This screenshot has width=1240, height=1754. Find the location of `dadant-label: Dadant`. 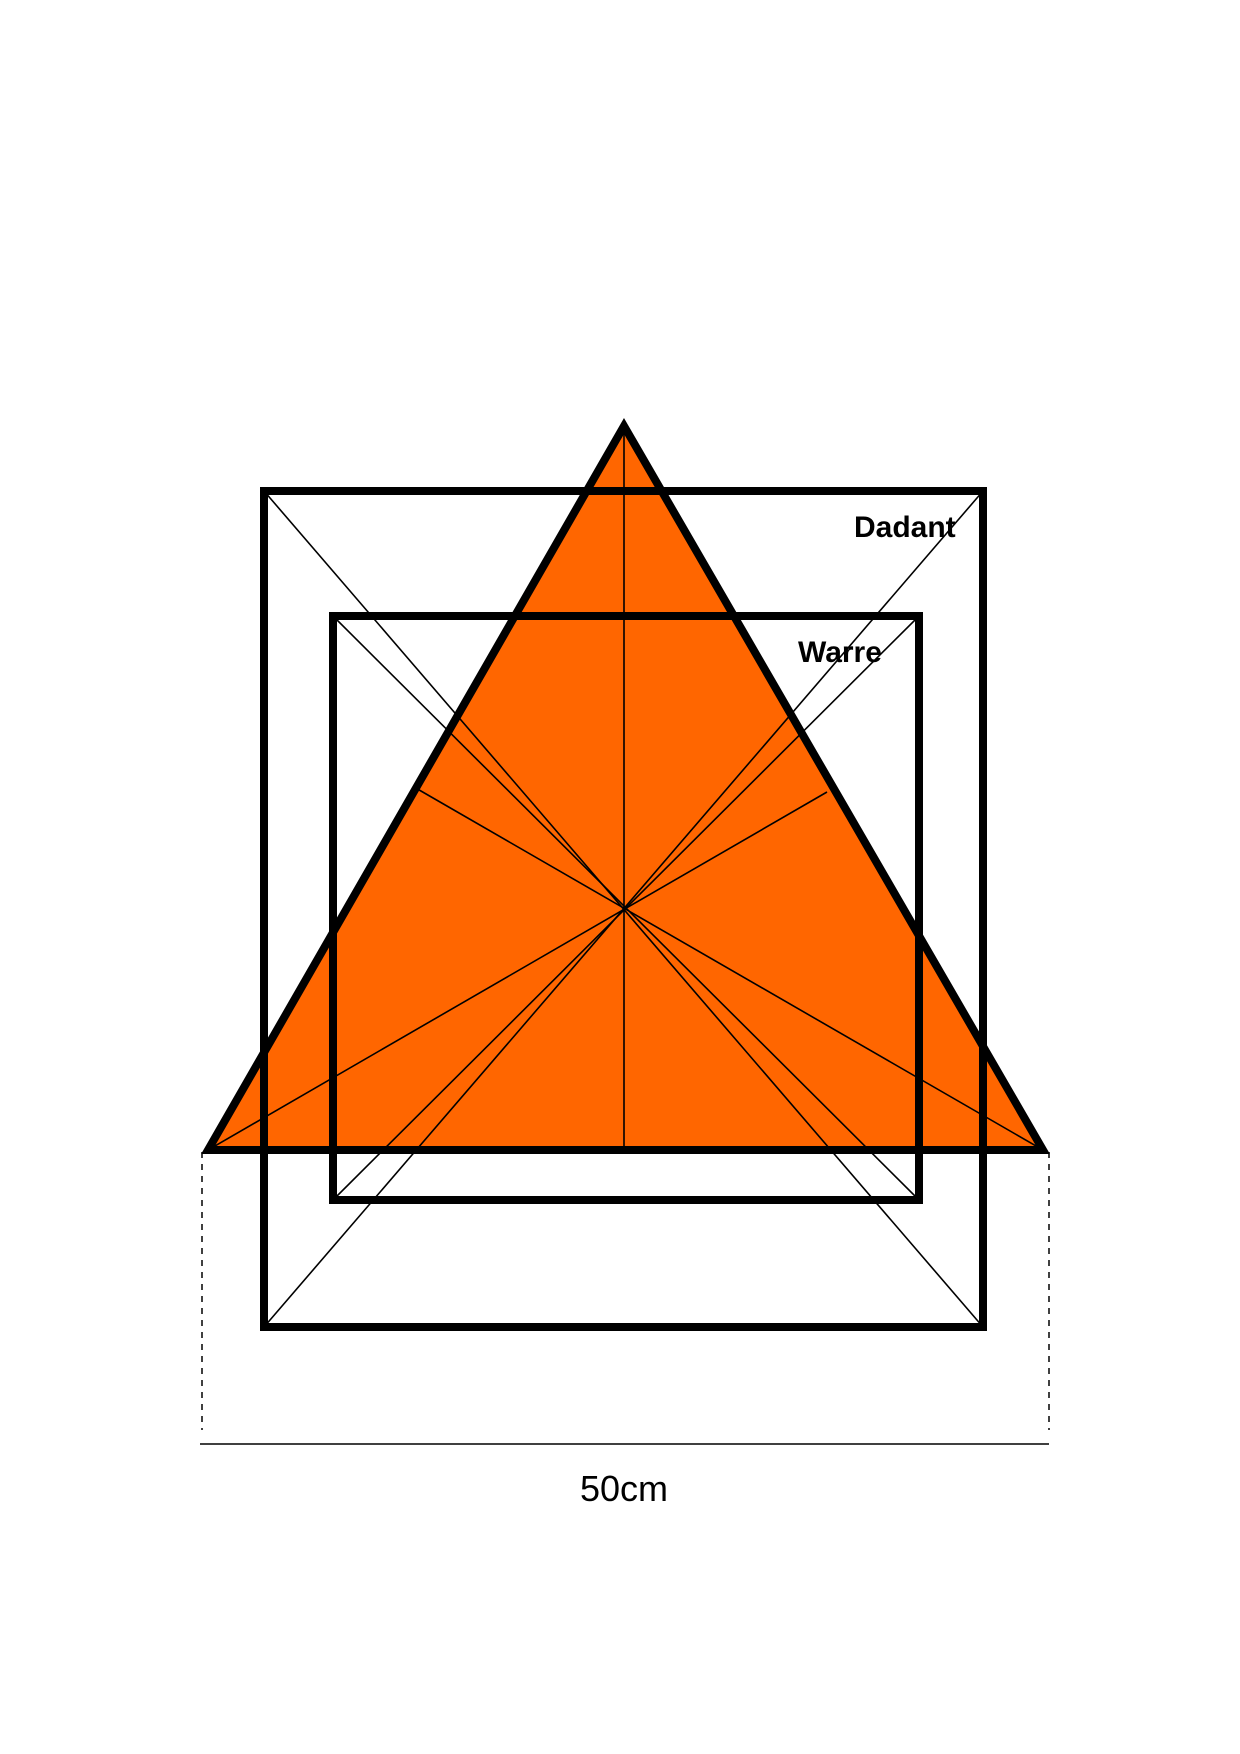

dadant-label: Dadant is located at coordinates (905, 527).